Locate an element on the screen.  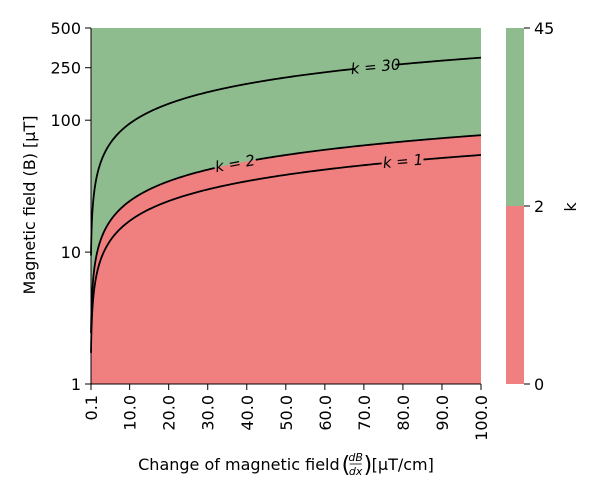
x-axis-label-prefix: Change of magnetic field is located at coordinates (239, 464).